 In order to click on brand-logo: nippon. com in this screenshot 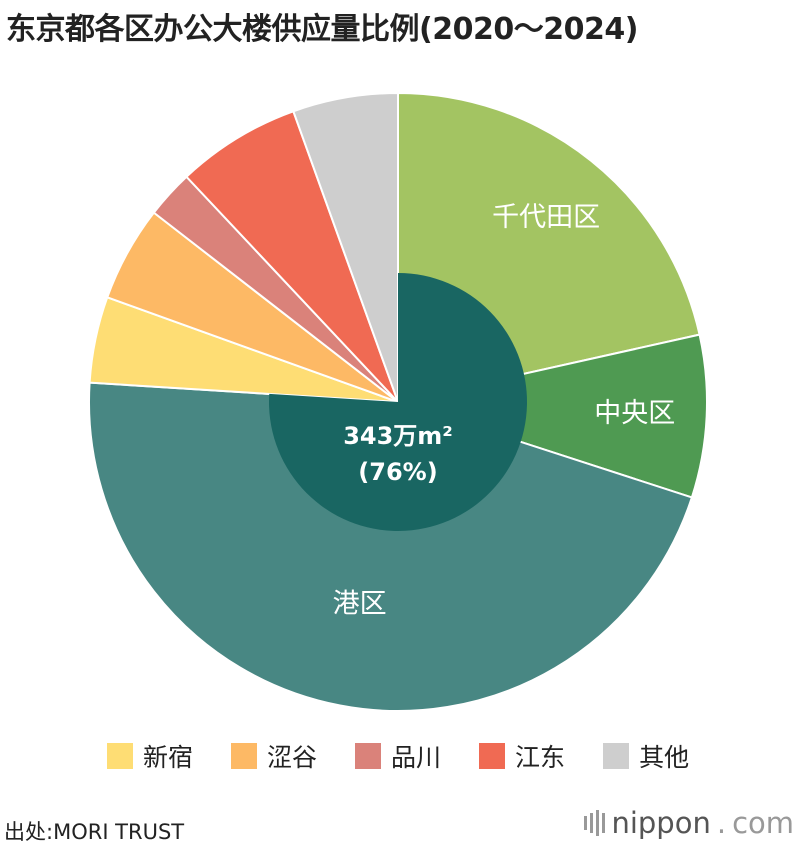, I will do `click(689, 823)`.